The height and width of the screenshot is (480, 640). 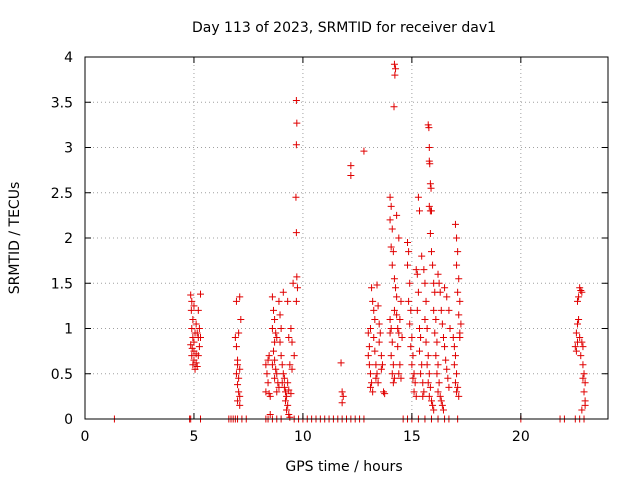 What do you see at coordinates (15, 238) in the screenshot?
I see `y-axis-label: SRMTID / TECUs` at bounding box center [15, 238].